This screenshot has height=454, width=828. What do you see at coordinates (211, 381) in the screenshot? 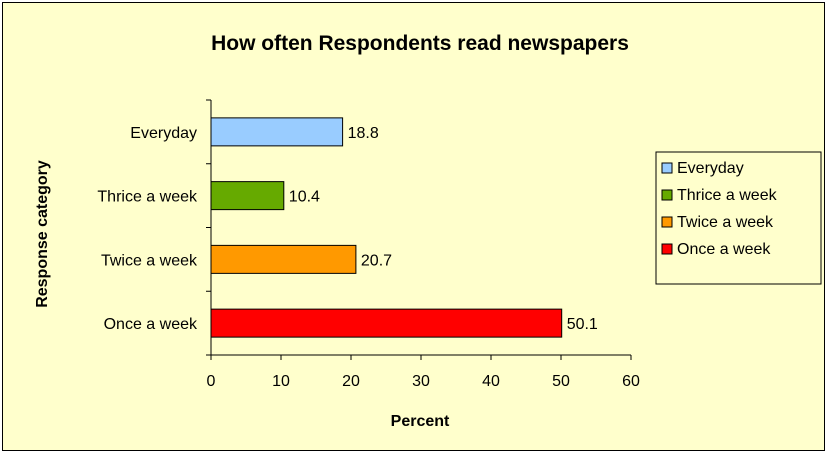
I see `x-tick-label: 0` at bounding box center [211, 381].